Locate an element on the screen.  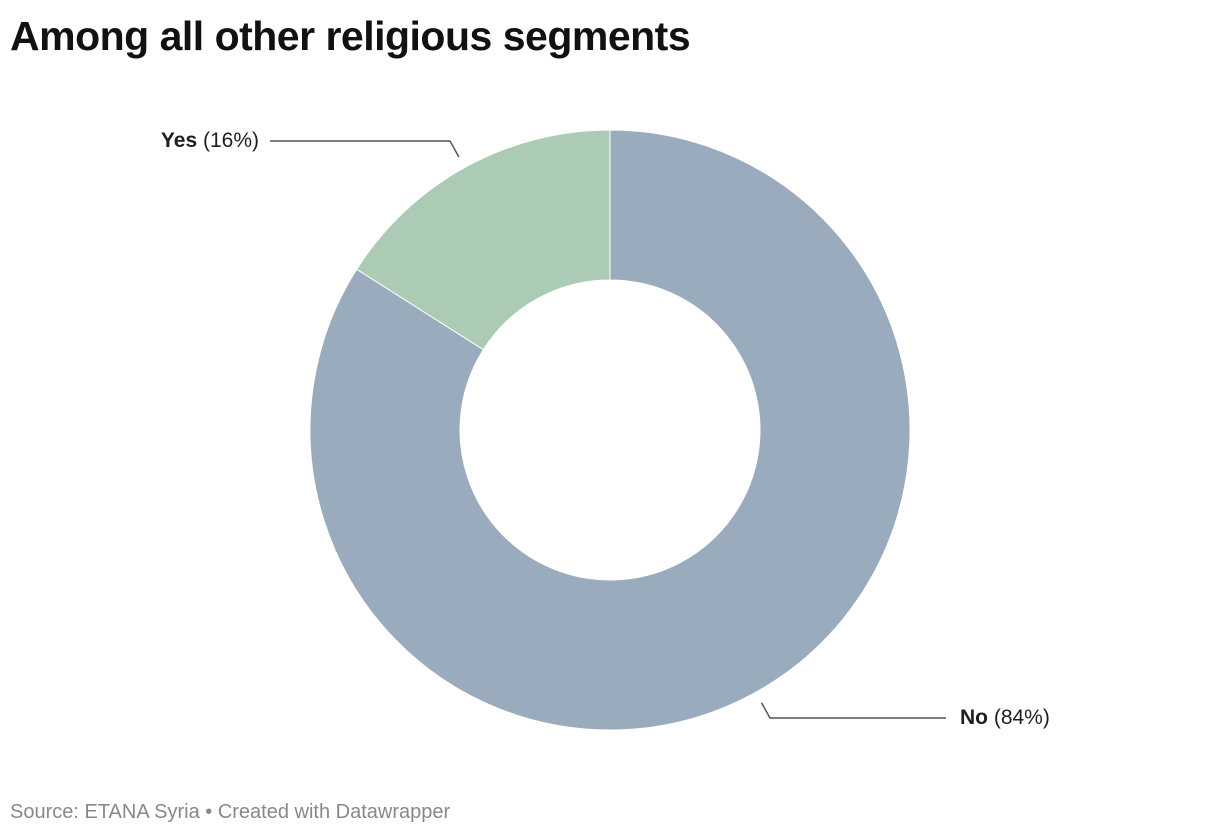
slice-label-category: No is located at coordinates (974, 717).